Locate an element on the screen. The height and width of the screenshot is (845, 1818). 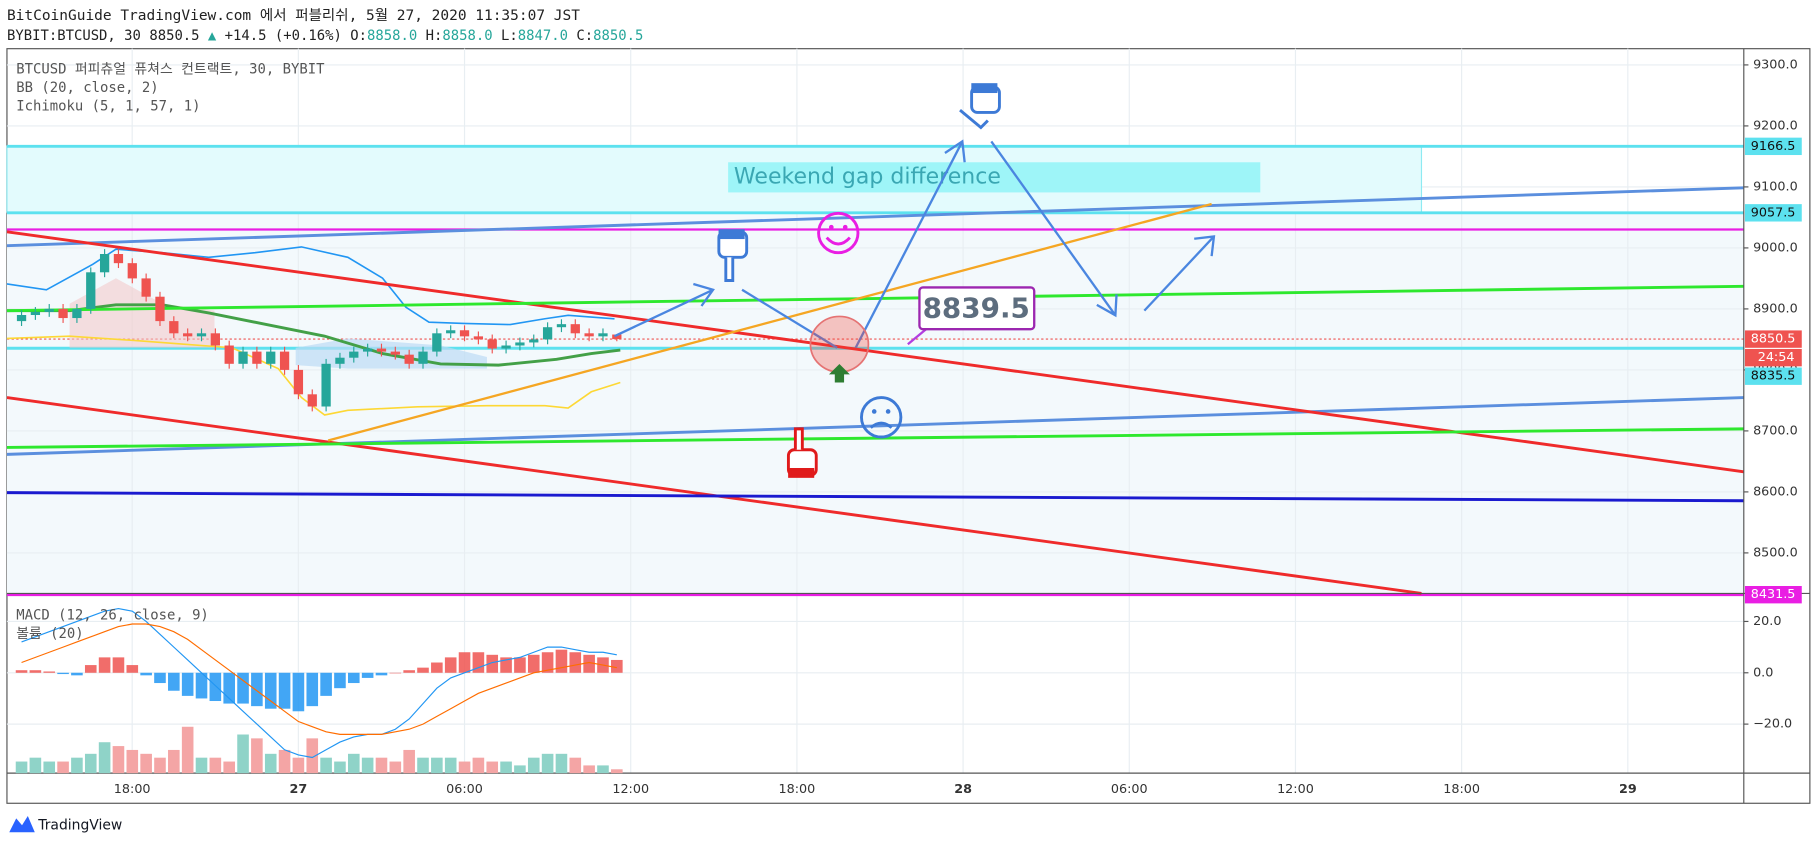
y-tick-label: 0.0 is located at coordinates (1763, 672).